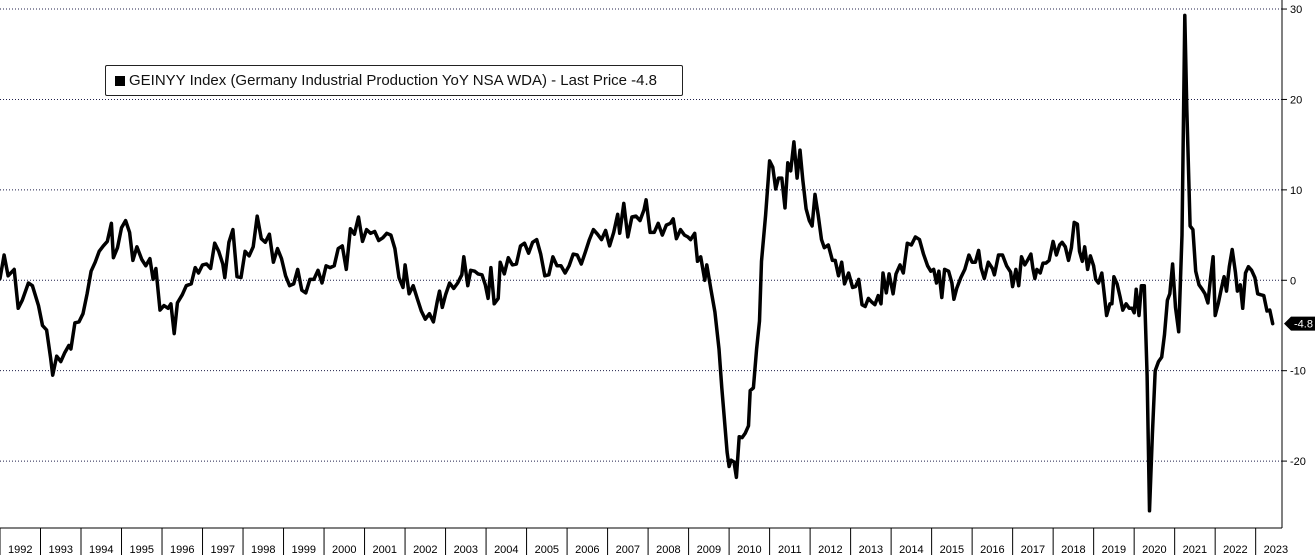 The height and width of the screenshot is (555, 1315). What do you see at coordinates (385, 549) in the screenshot?
I see `x-tick-label: 2001` at bounding box center [385, 549].